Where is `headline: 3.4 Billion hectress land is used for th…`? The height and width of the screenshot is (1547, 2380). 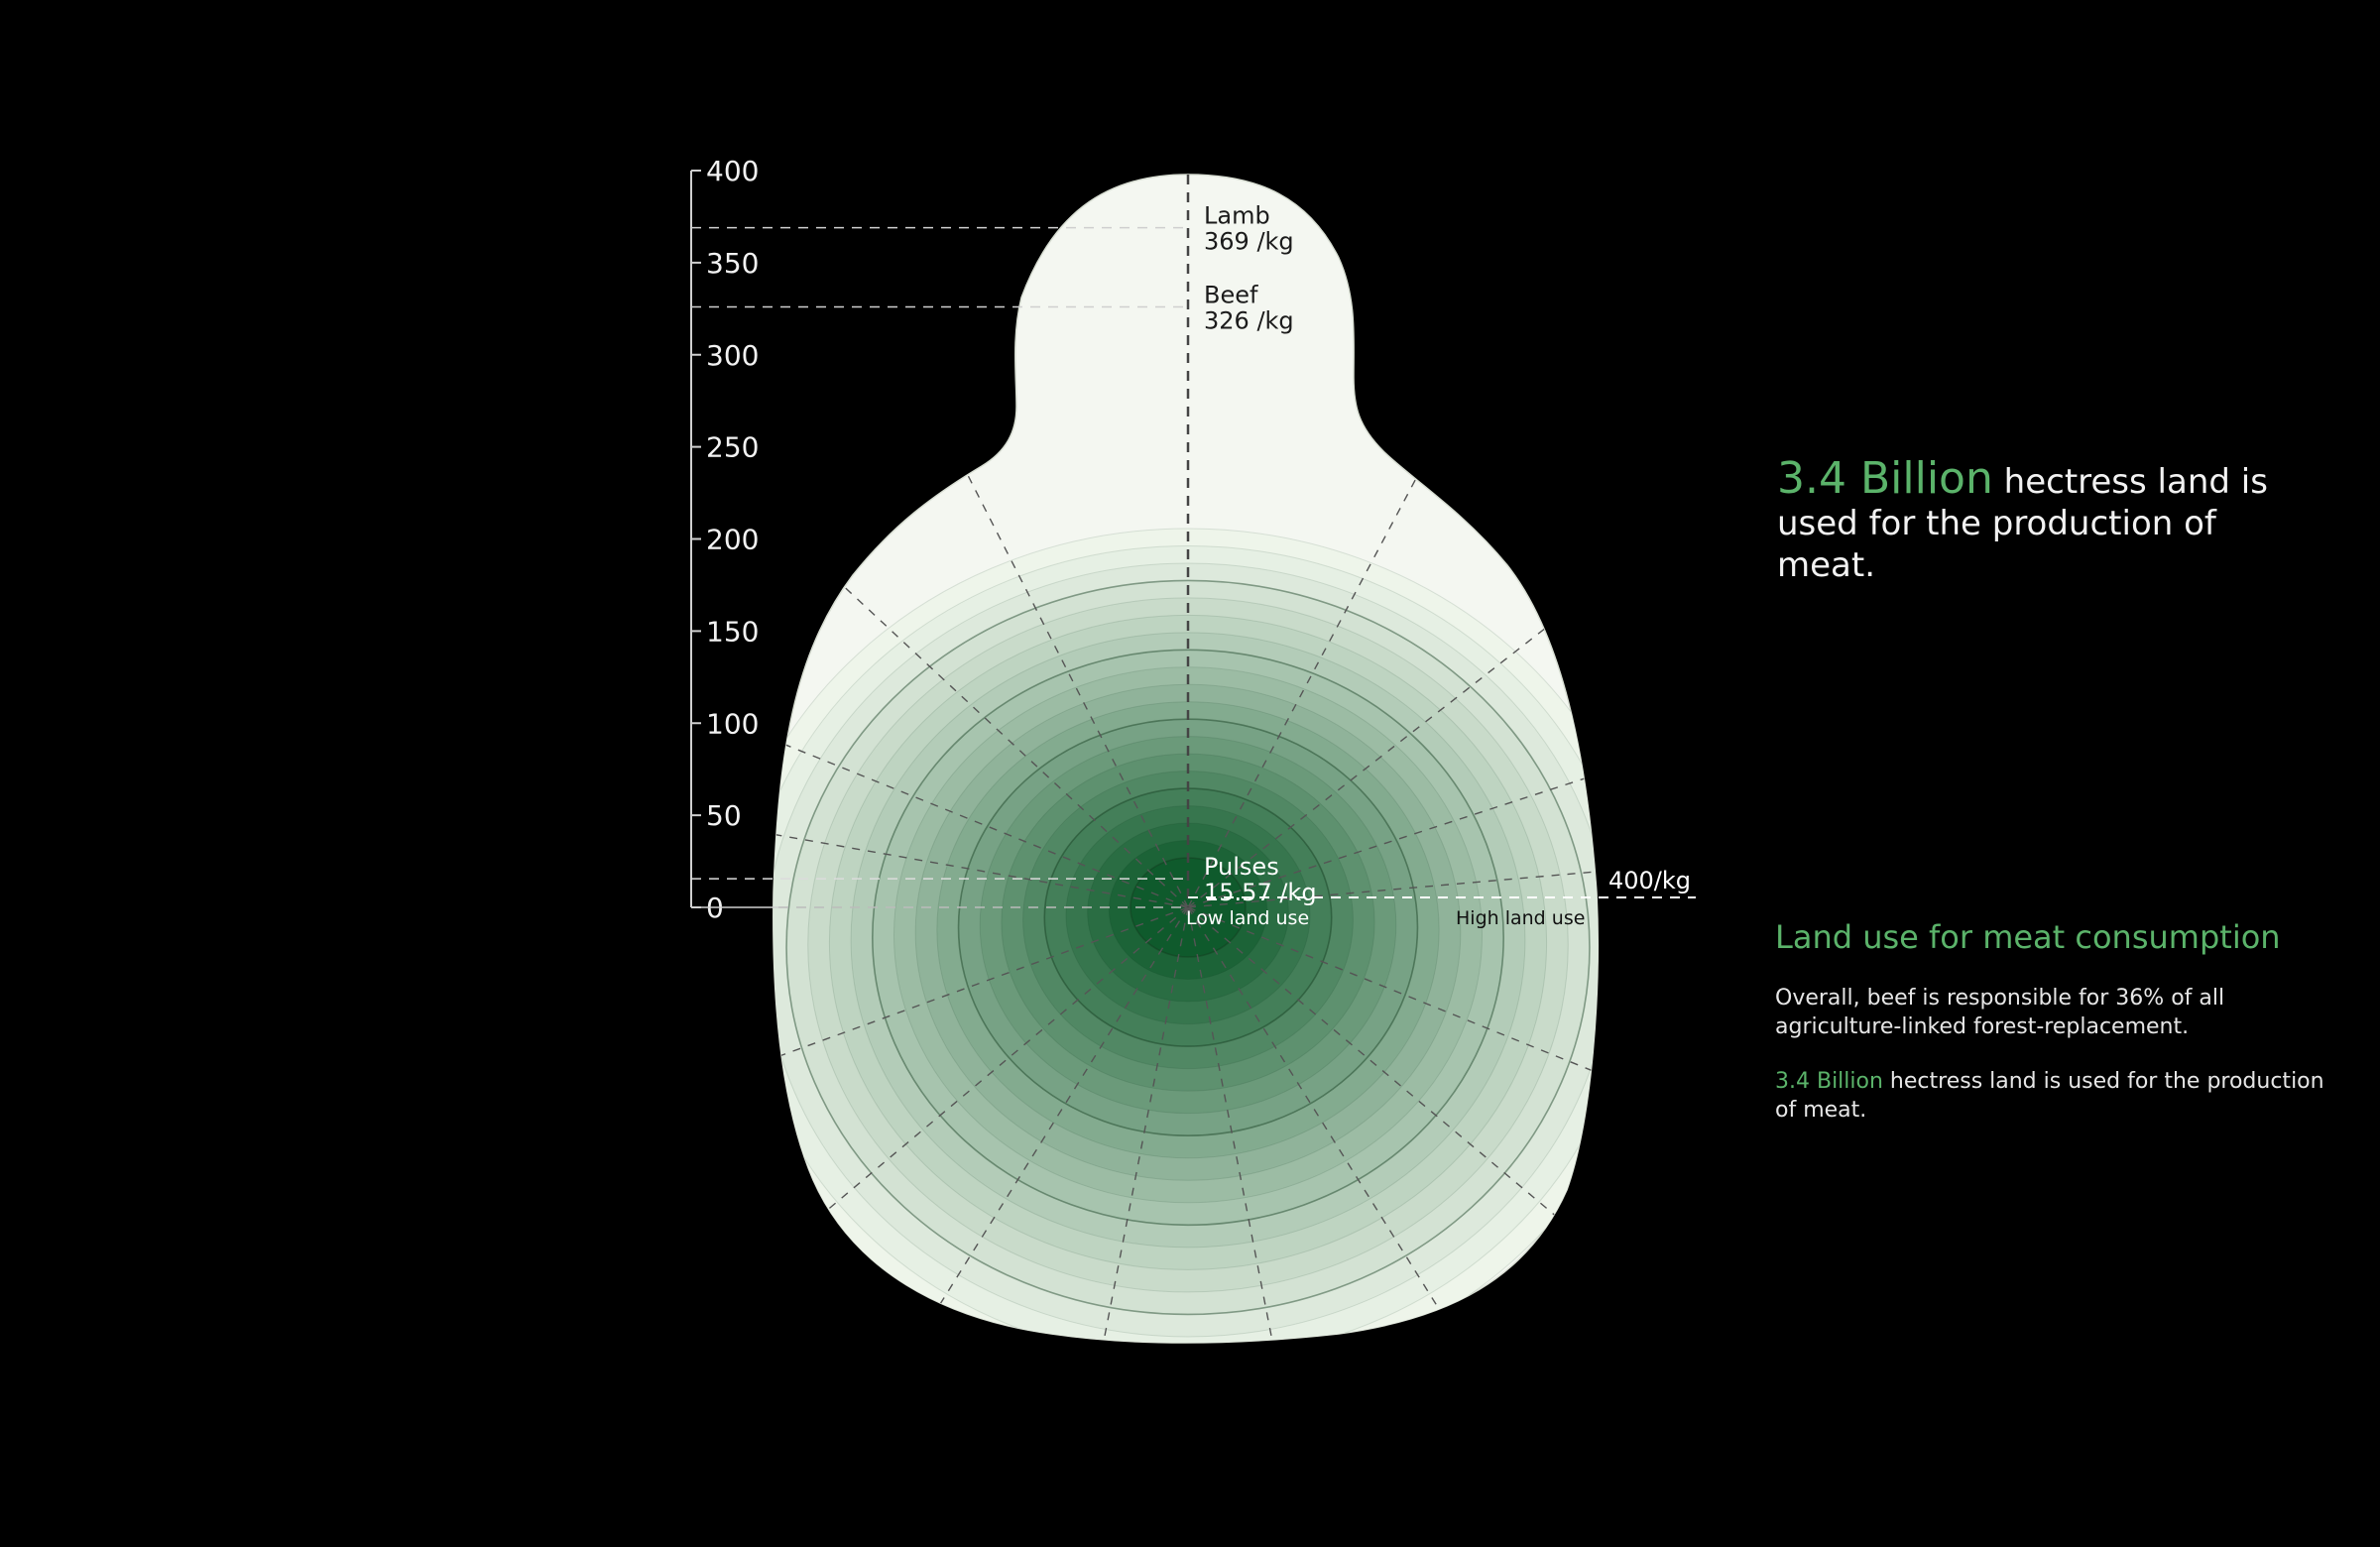 headline: 3.4 Billion hectress land is used for th… is located at coordinates (2035, 521).